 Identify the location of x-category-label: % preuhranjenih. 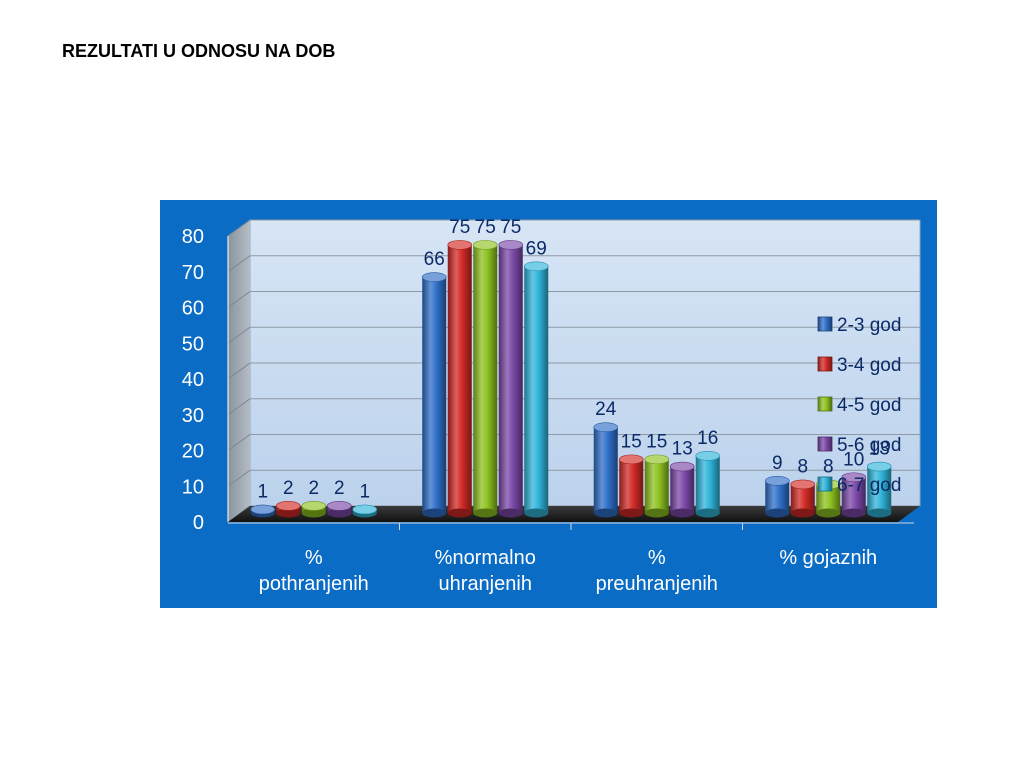
(657, 571).